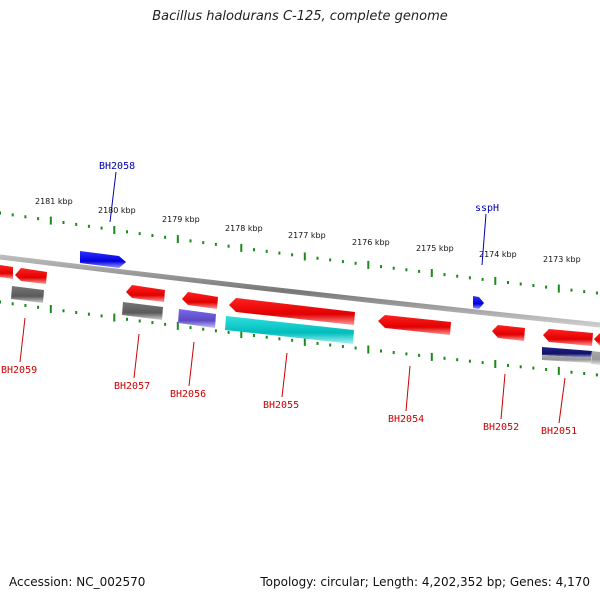 This screenshot has height=600, width=600. Describe the element at coordinates (27, 294) in the screenshot. I see `cog-band-BH2059` at that location.